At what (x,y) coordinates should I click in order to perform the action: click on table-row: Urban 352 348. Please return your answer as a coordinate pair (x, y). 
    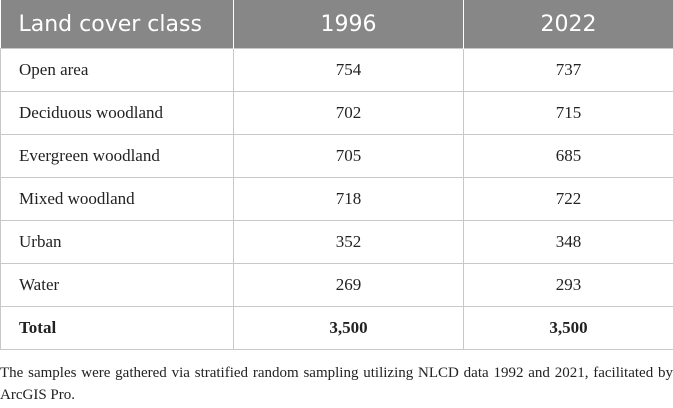
    Looking at the image, I should click on (336, 242).